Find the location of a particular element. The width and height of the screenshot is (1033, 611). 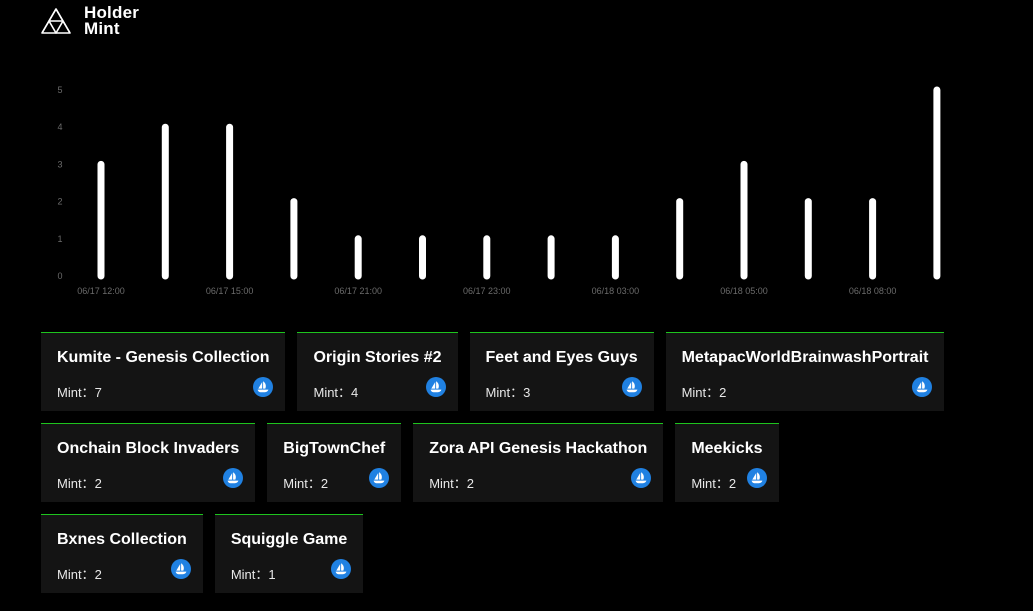

collection-card: Zora API Genesis Hackathon Mint：2 is located at coordinates (538, 462).